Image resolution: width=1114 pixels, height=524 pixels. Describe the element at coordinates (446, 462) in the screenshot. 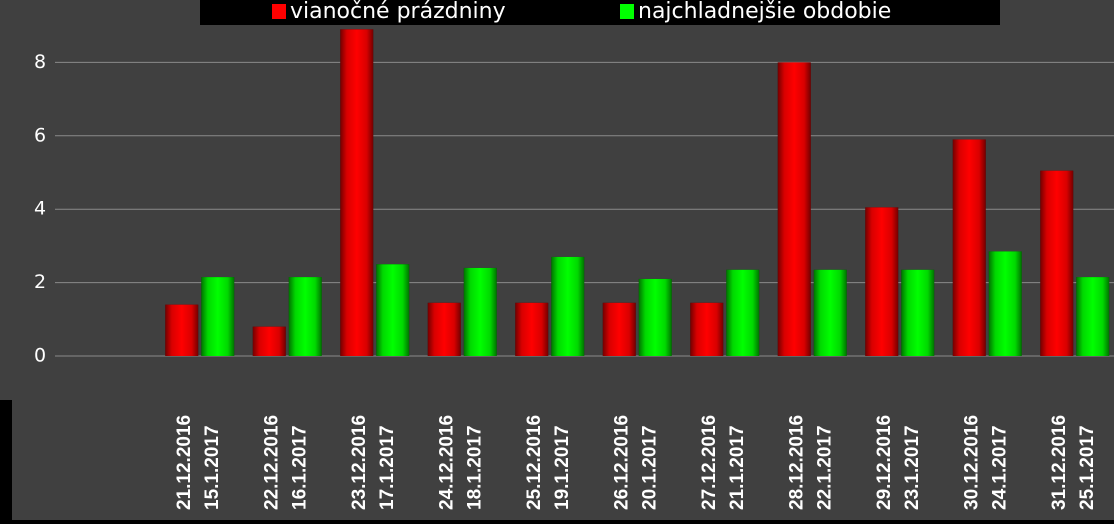

I see `x-tick-label: 24.12.2016` at that location.